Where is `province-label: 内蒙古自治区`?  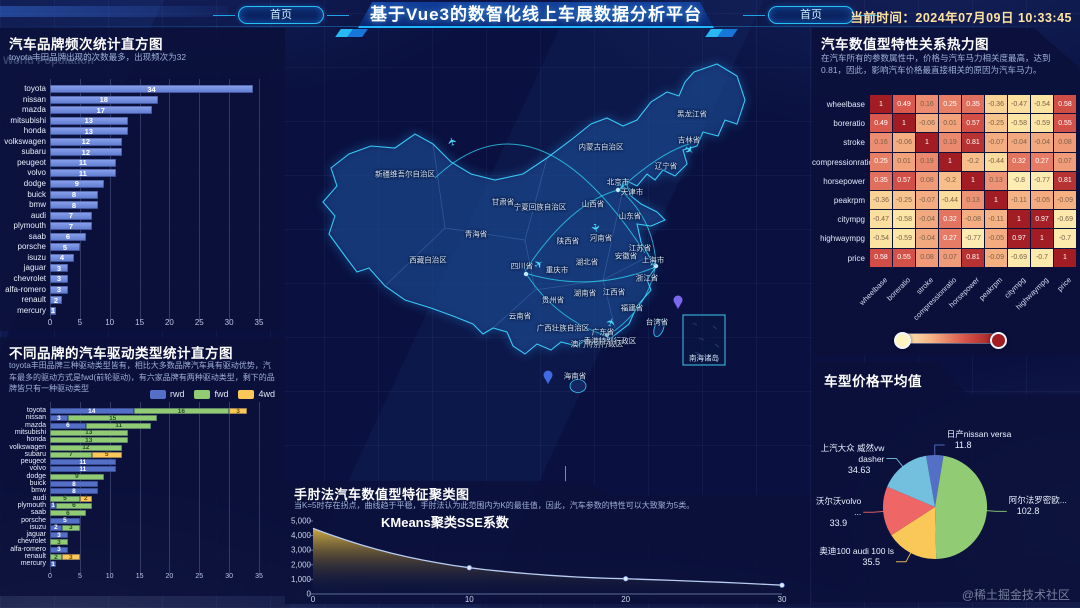 province-label: 内蒙古自治区 is located at coordinates (601, 147).